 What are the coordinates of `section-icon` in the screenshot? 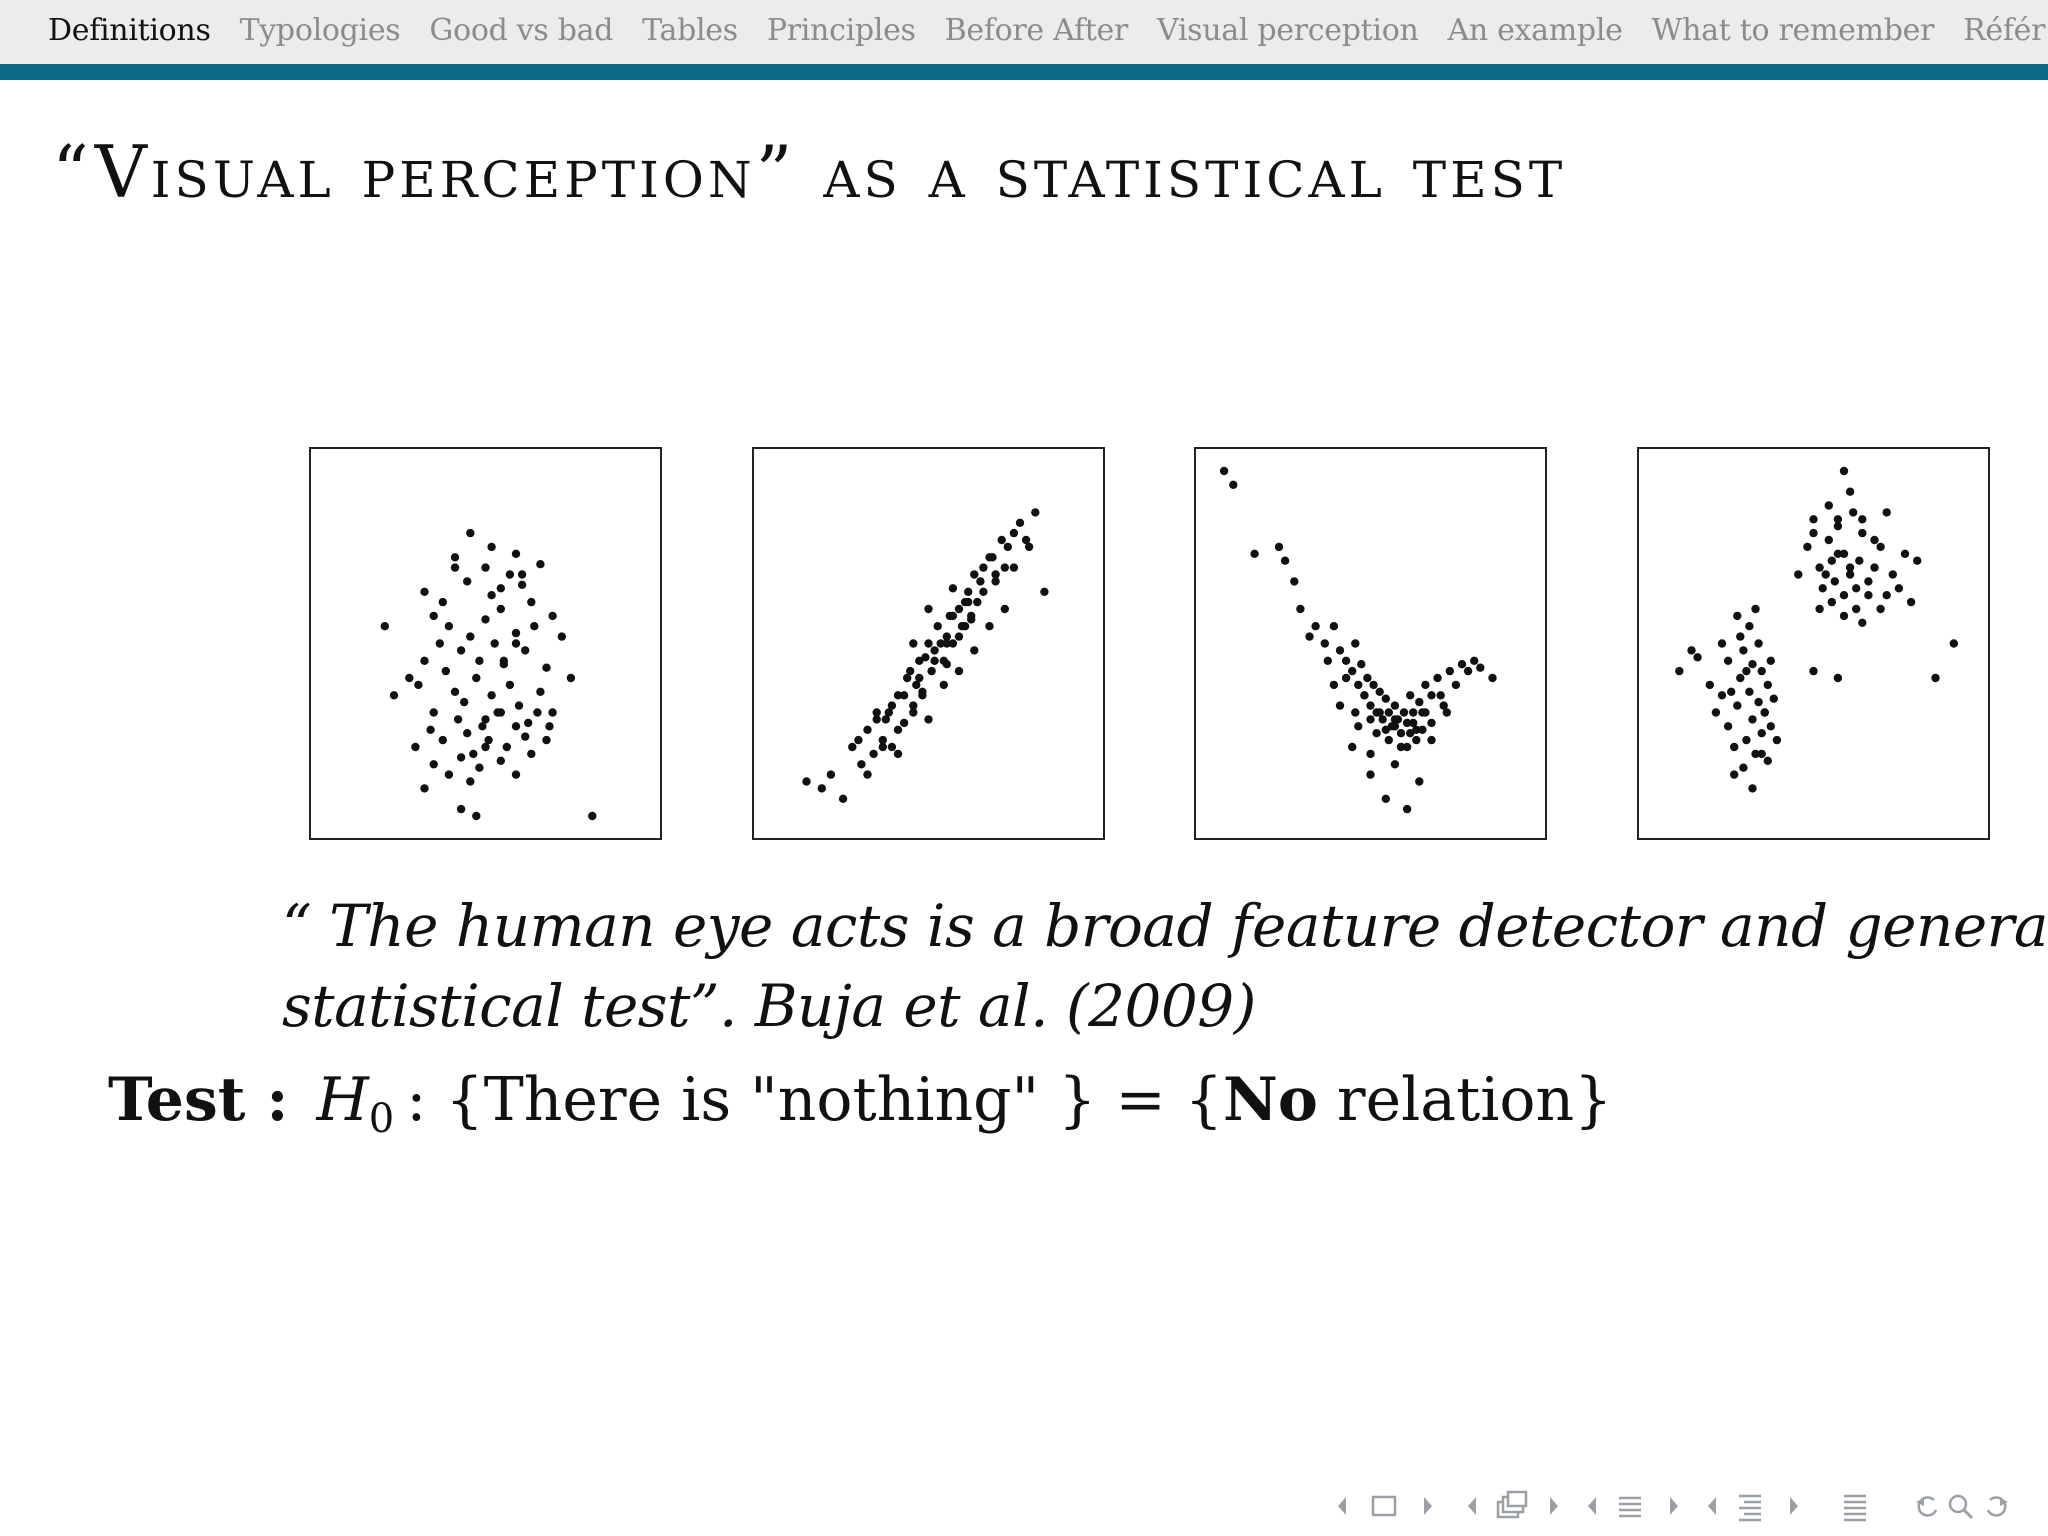 It's located at (1631, 1506).